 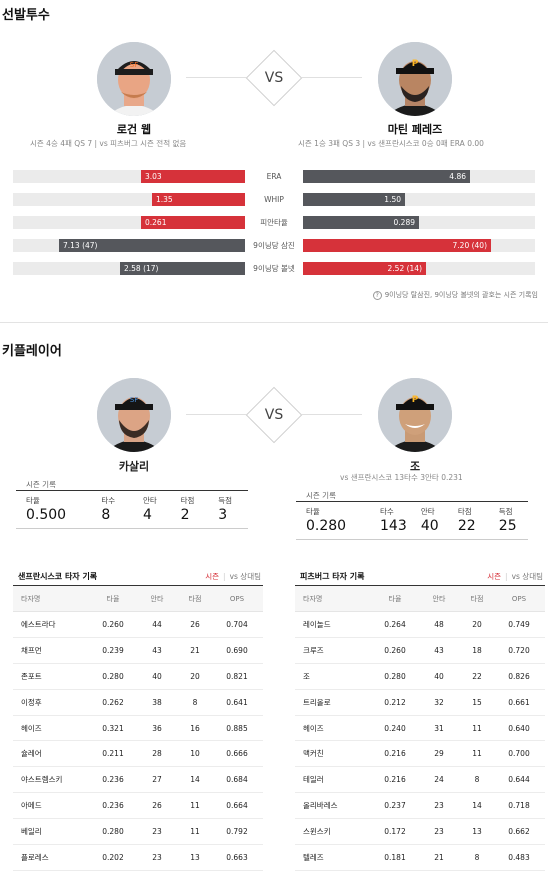 I want to click on batter-name: 존포트, so click(x=31, y=676).